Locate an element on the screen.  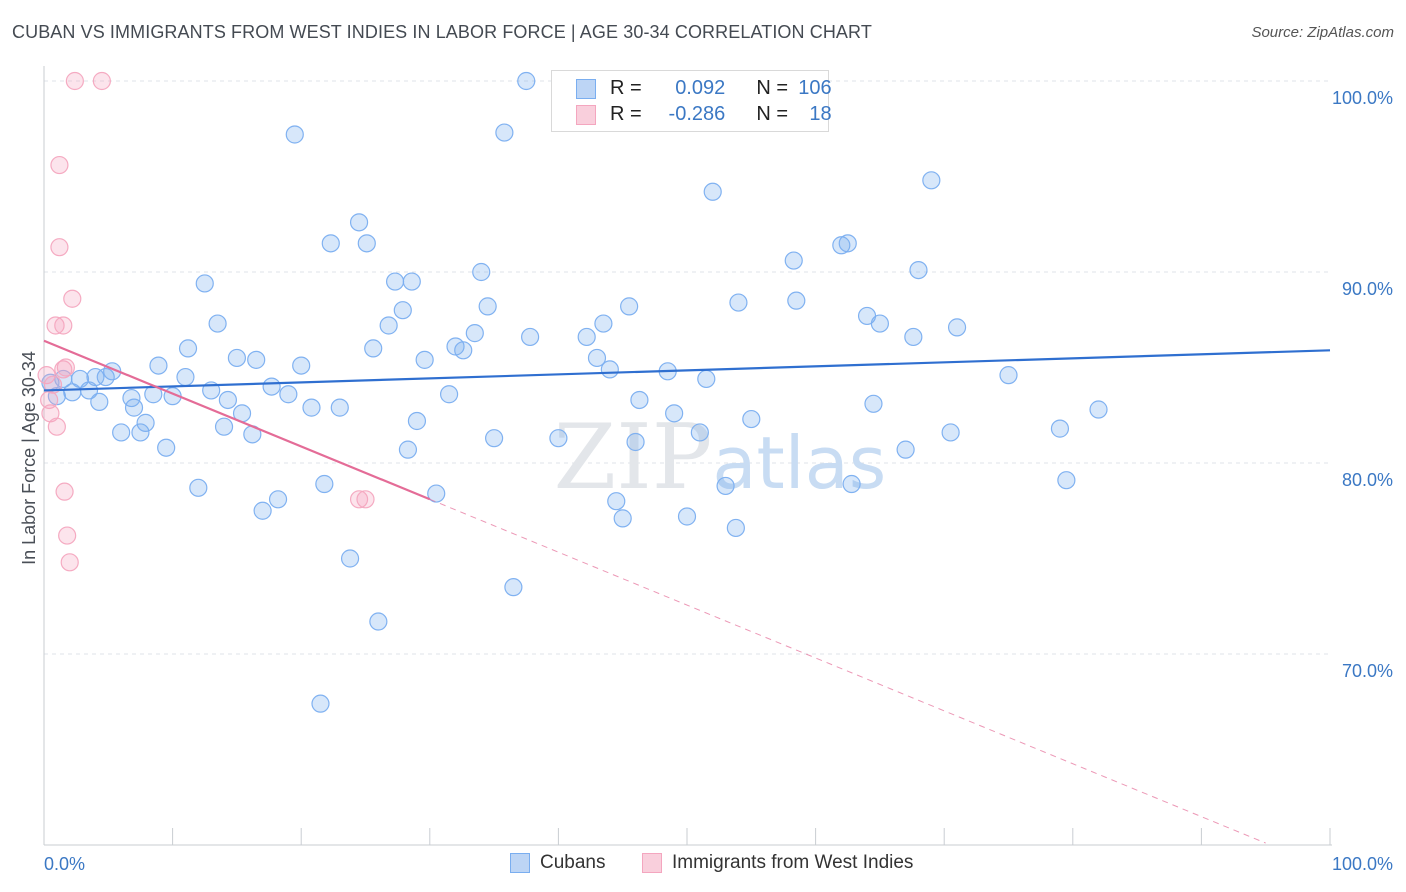
legend-swatch-cubans is located at coordinates (586, 89).